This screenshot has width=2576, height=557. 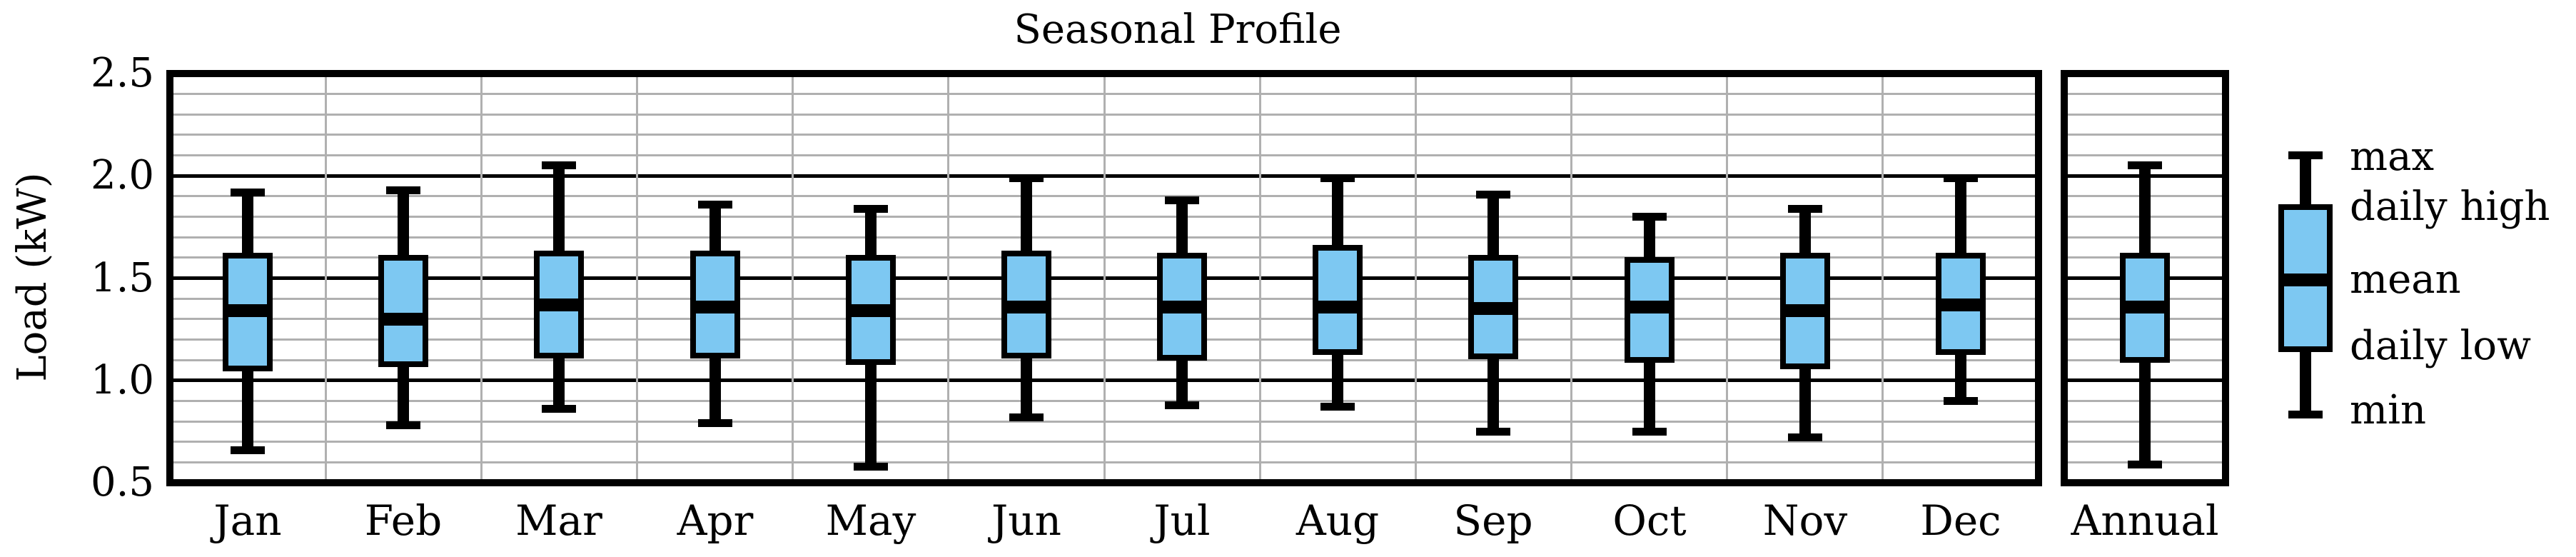 I want to click on annual-panel-frame, so click(x=2145, y=278).